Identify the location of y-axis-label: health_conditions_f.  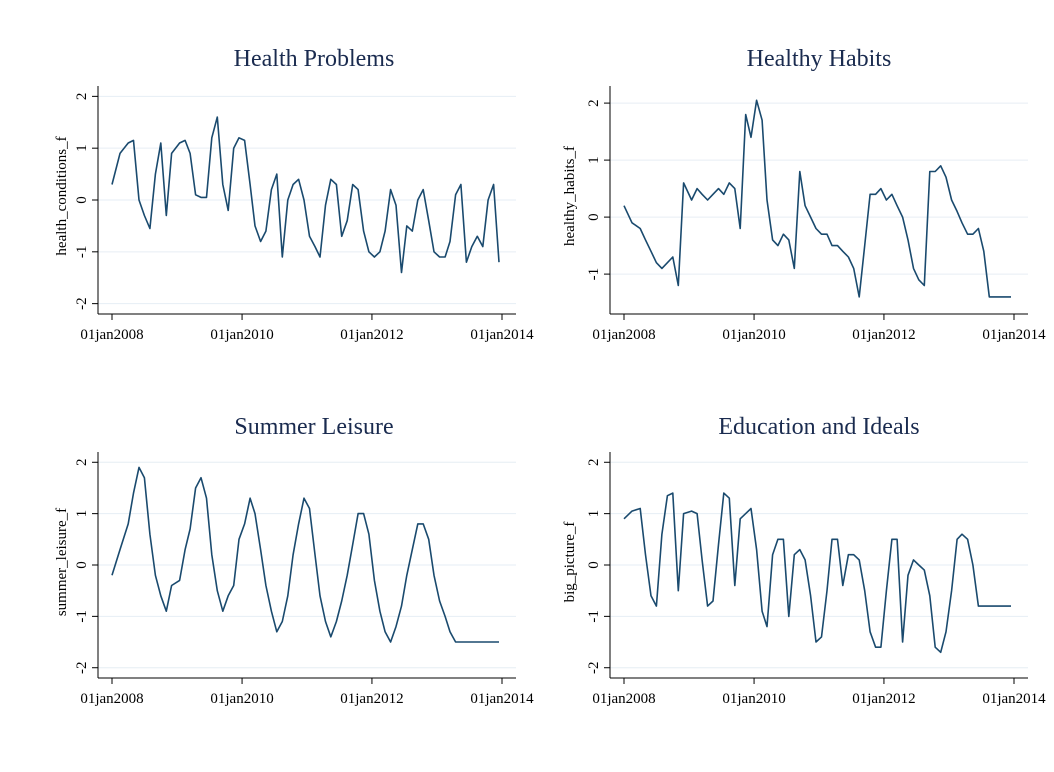
(62, 195).